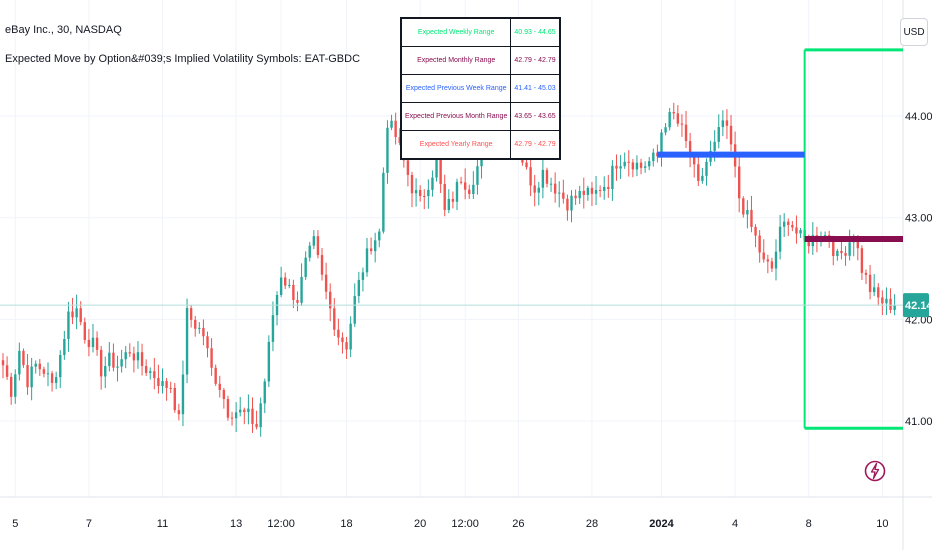  What do you see at coordinates (918, 422) in the screenshot?
I see `price-tick-label: 41.00` at bounding box center [918, 422].